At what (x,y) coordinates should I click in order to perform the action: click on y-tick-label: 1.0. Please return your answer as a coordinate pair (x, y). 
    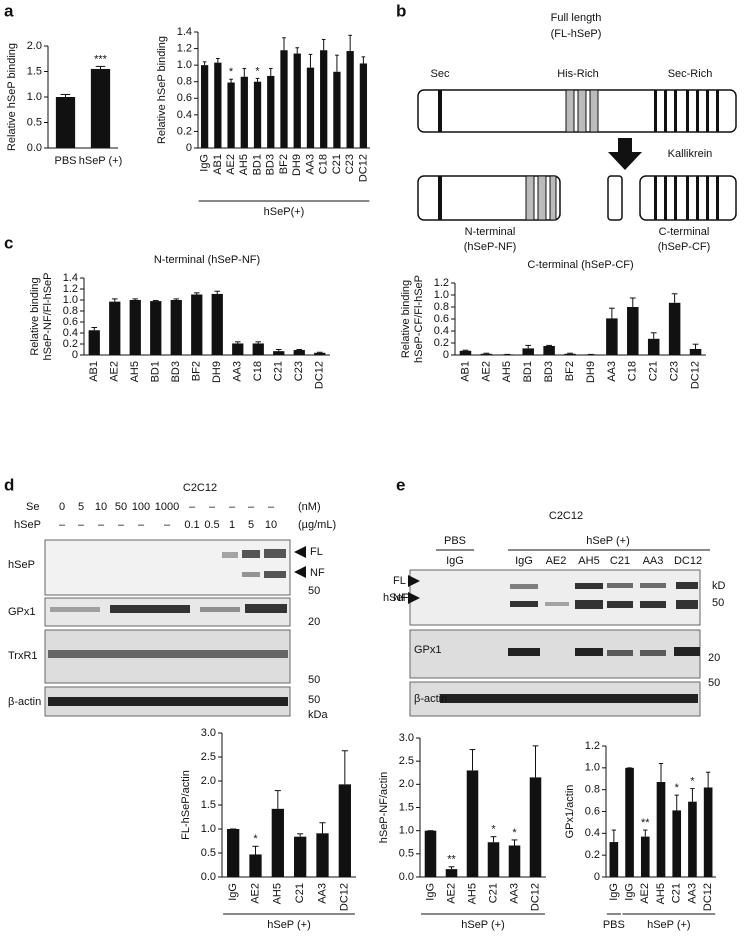
    Looking at the image, I should click on (34, 97).